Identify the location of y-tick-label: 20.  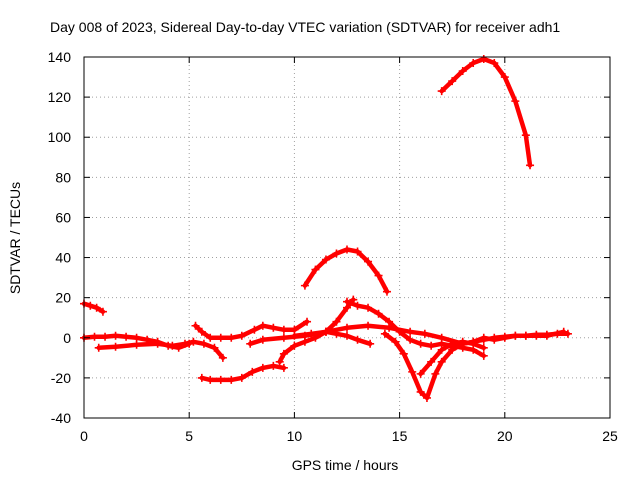
(63, 298).